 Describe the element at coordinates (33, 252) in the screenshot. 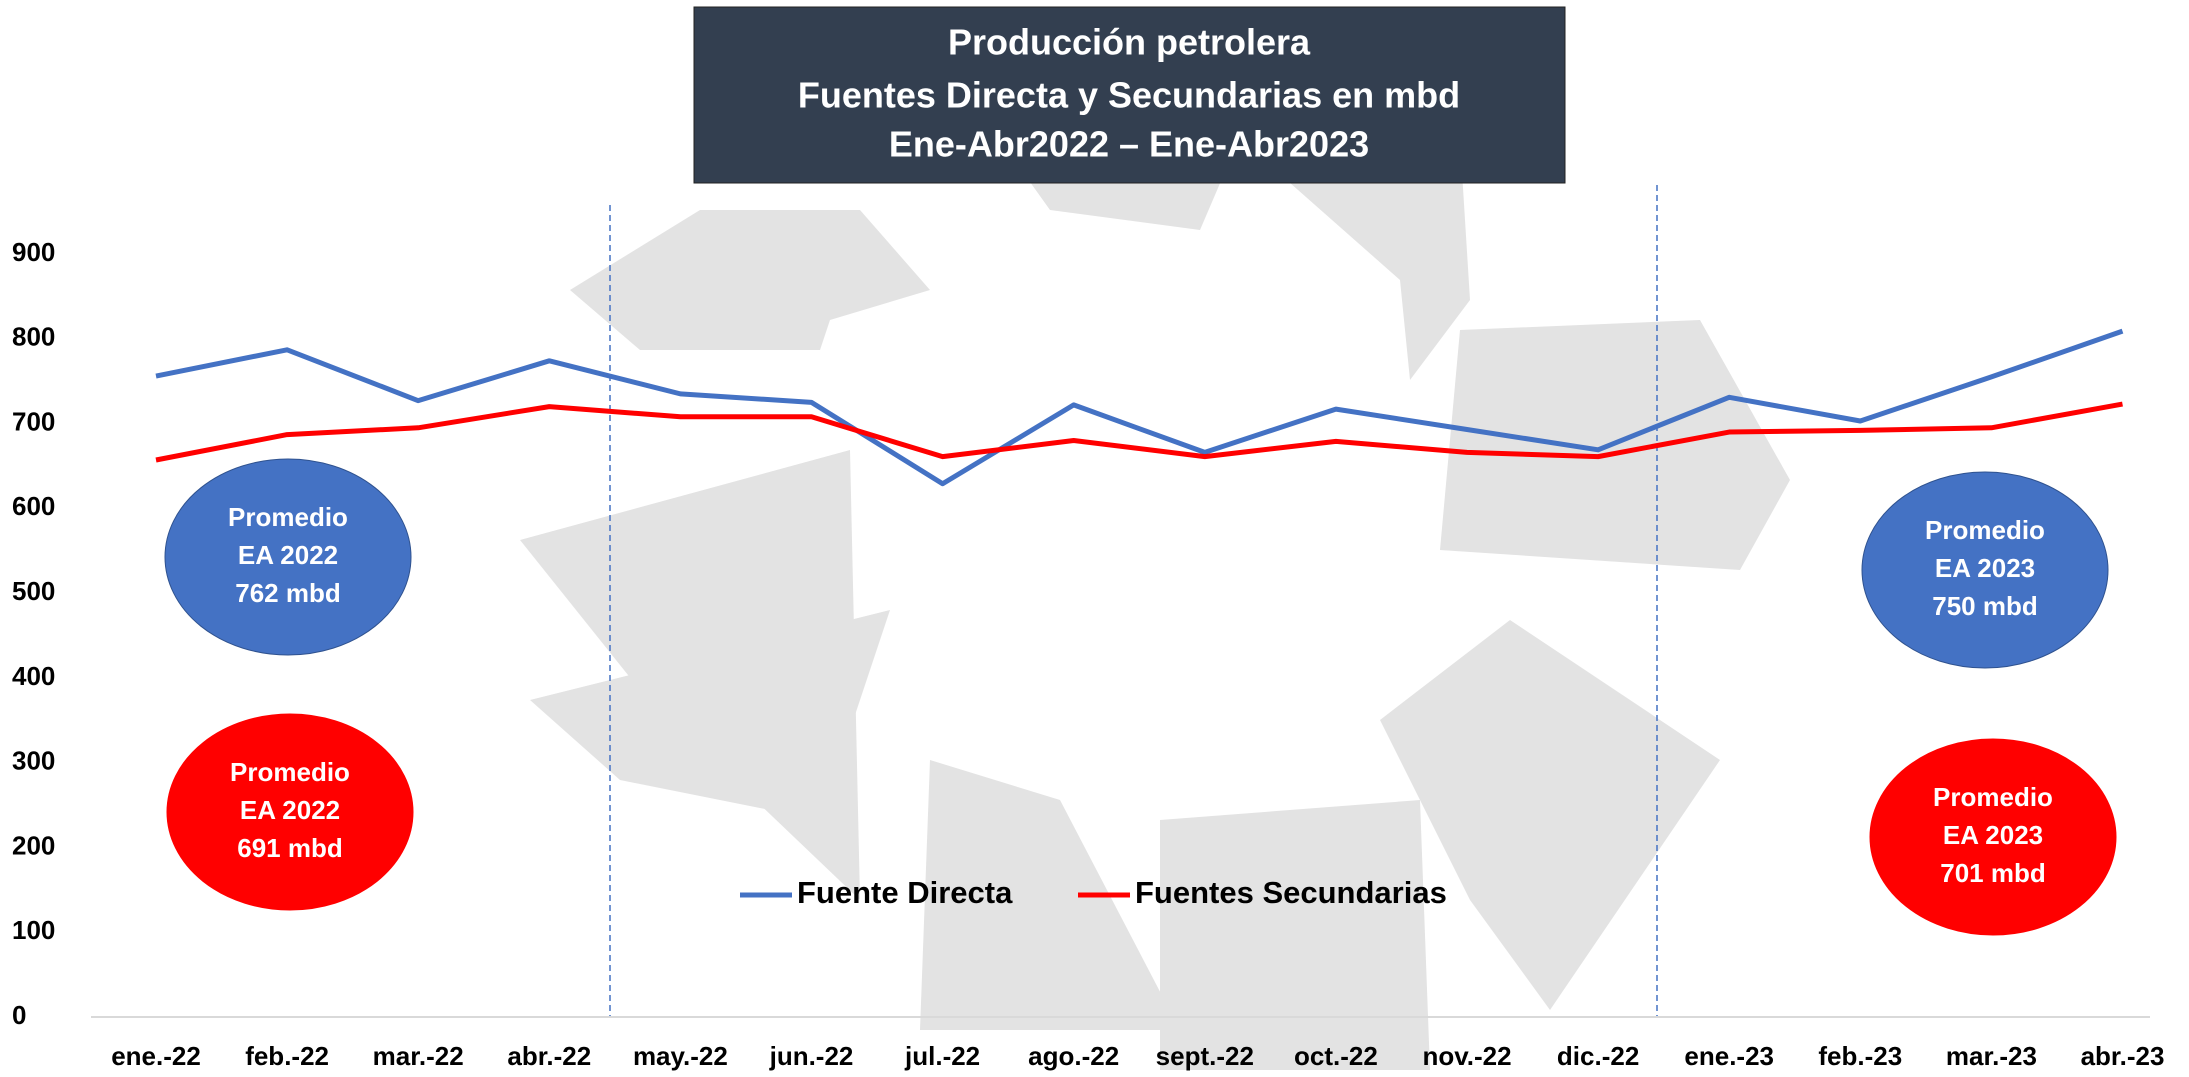

I see `y-tick-label: 900` at that location.